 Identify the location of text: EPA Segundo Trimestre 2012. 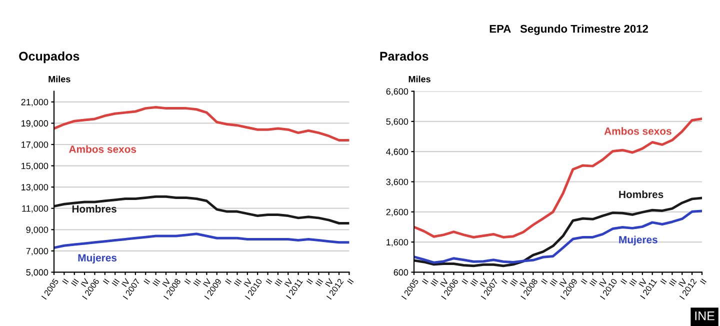
(569, 29).